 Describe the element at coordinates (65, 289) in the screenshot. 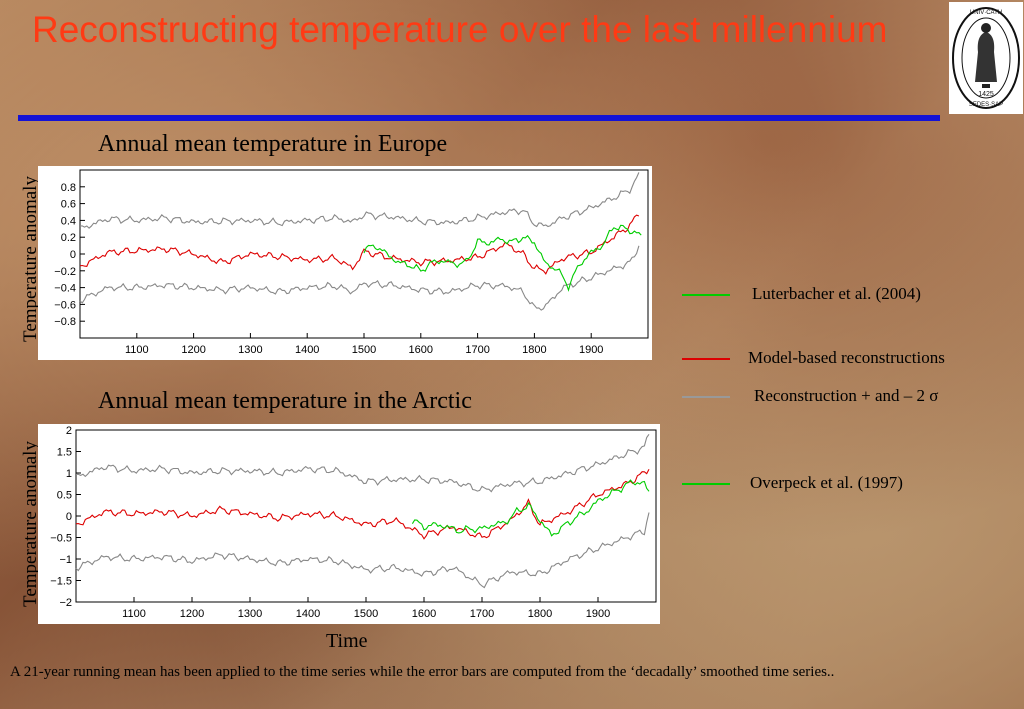

I see `y-tick-label: −0.4` at that location.